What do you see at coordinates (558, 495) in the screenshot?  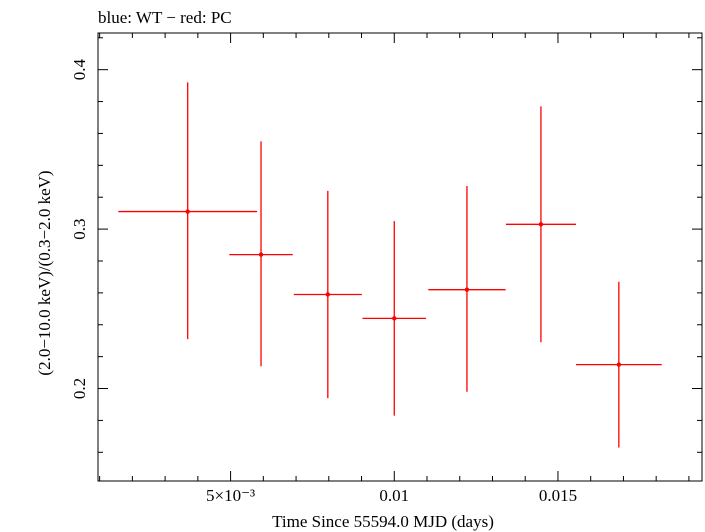 I see `x-tick-label: 0.015` at bounding box center [558, 495].